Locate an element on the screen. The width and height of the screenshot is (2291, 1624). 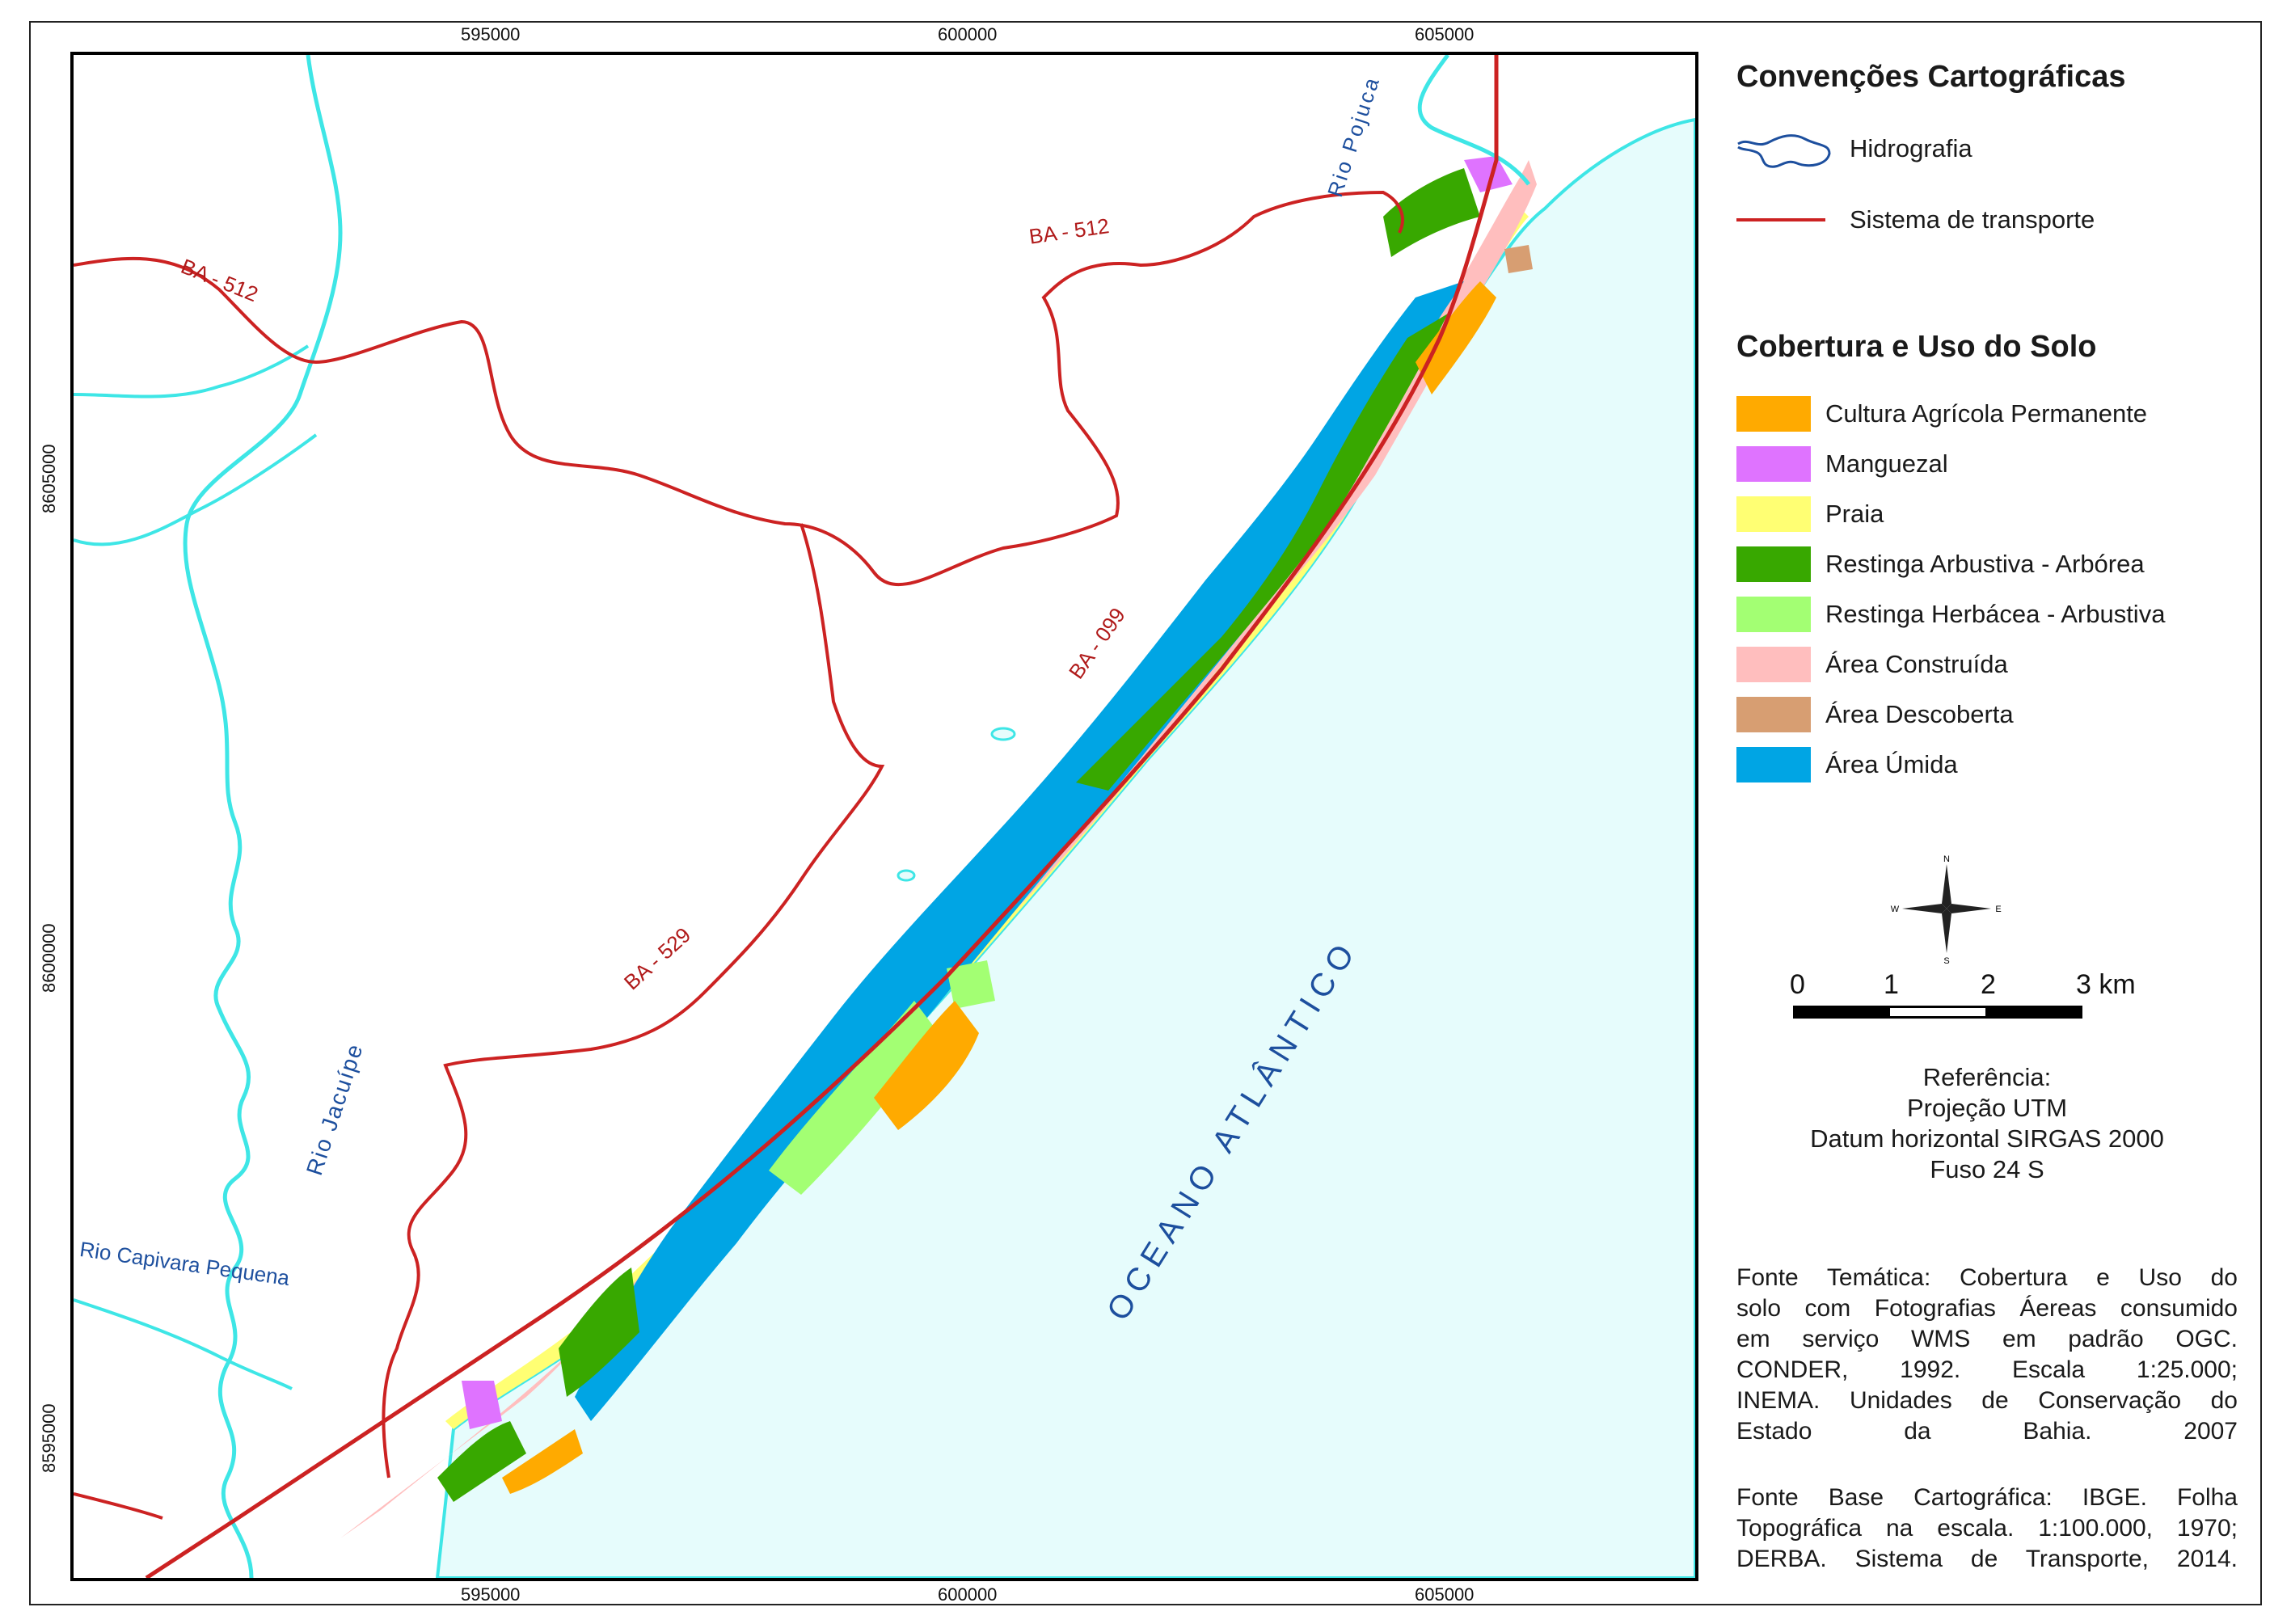
y-tick-label-left: 8595000 is located at coordinates (49, 1438).